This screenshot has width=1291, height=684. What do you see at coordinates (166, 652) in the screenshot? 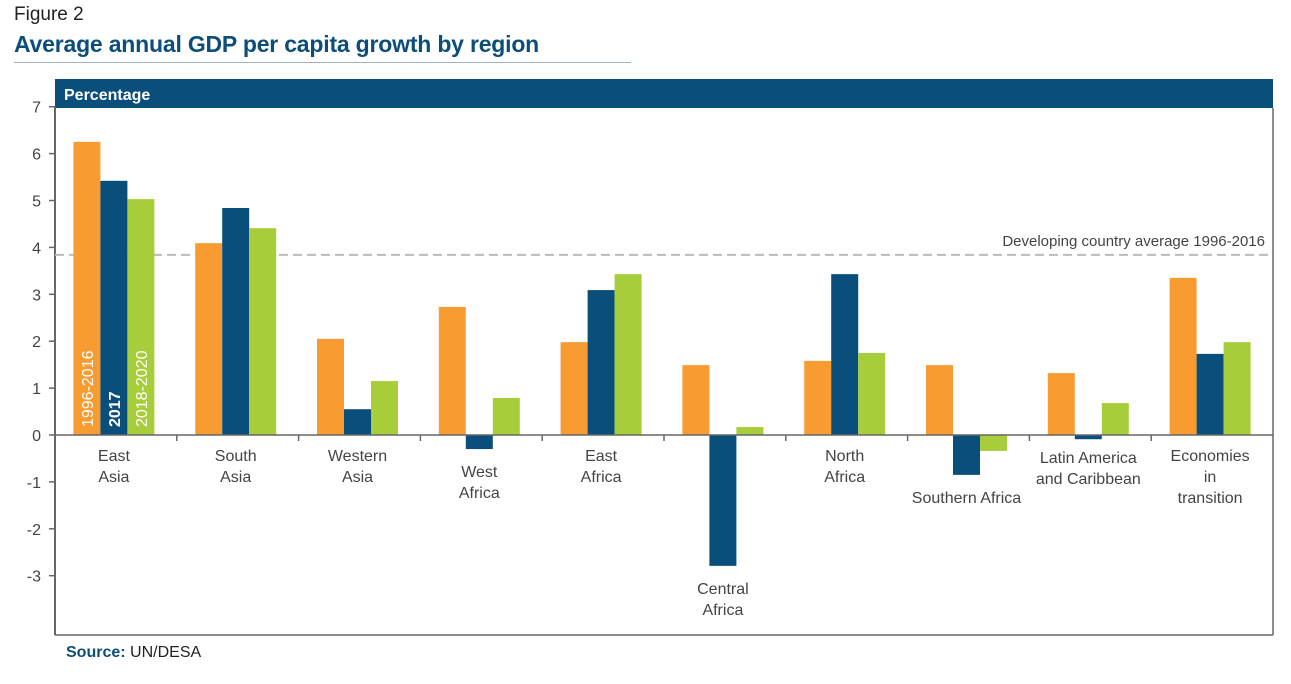
I see `source-value: UN/DESA` at bounding box center [166, 652].